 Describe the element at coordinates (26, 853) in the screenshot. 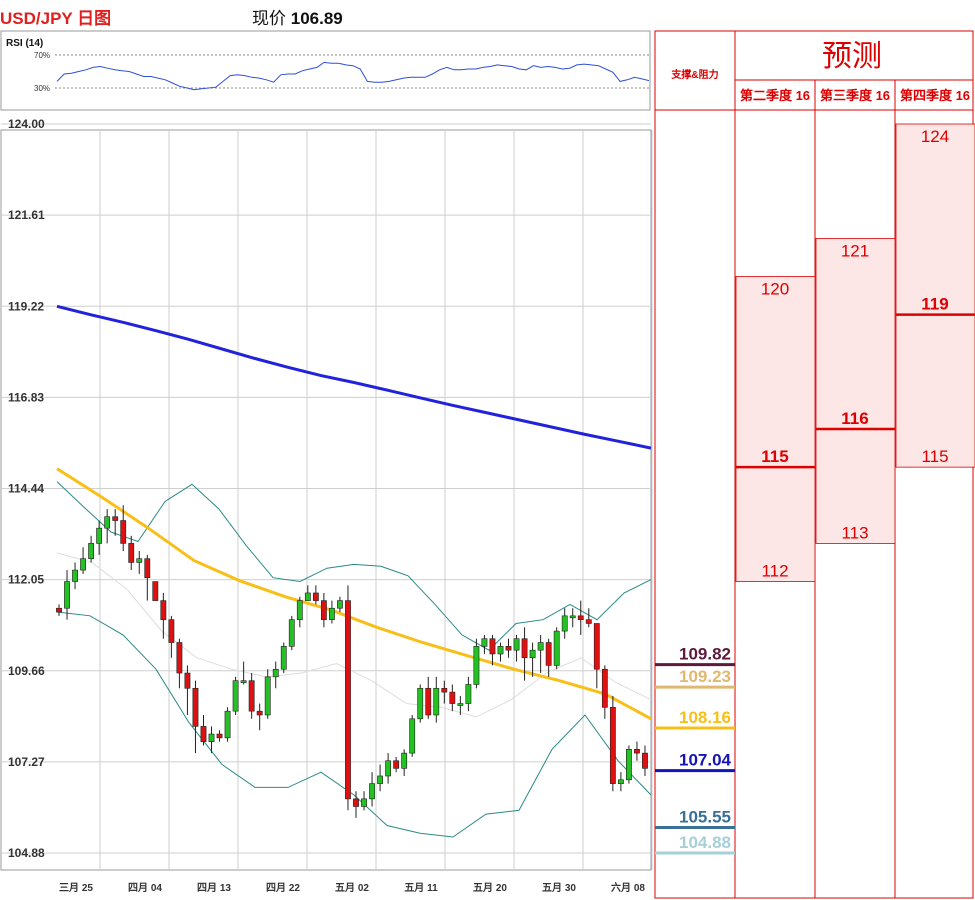

I see `y-tick-label: 104.88` at that location.